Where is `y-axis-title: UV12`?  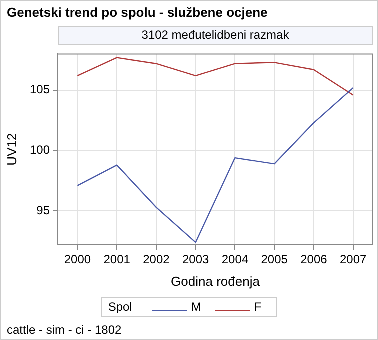
y-axis-title: UV12 is located at coordinates (12, 149).